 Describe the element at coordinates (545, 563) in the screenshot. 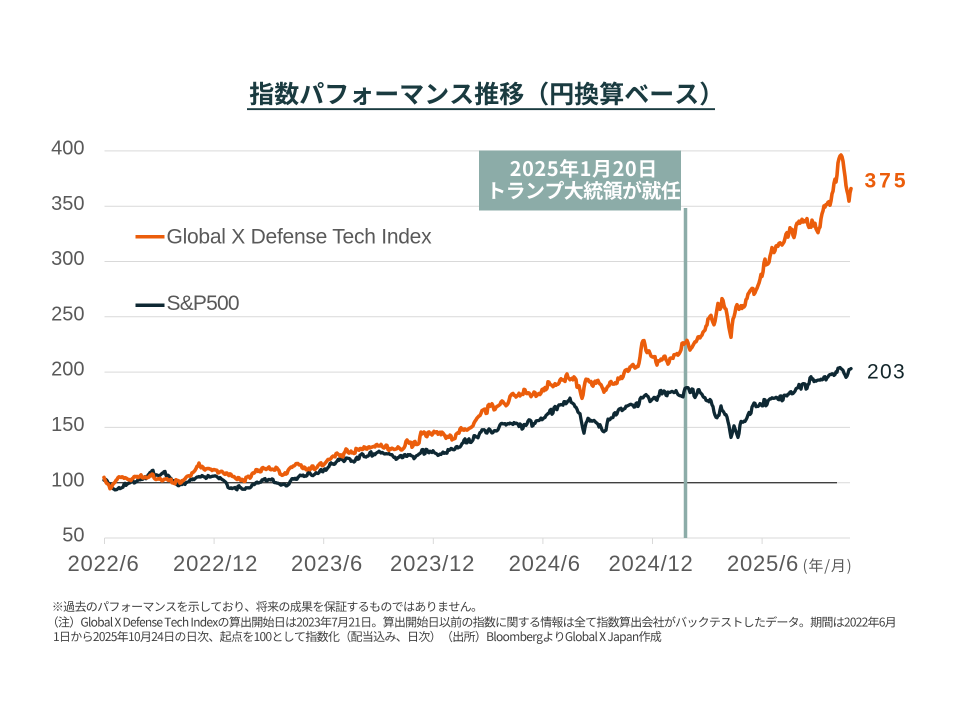

I see `svg-text: 2024/6` at that location.